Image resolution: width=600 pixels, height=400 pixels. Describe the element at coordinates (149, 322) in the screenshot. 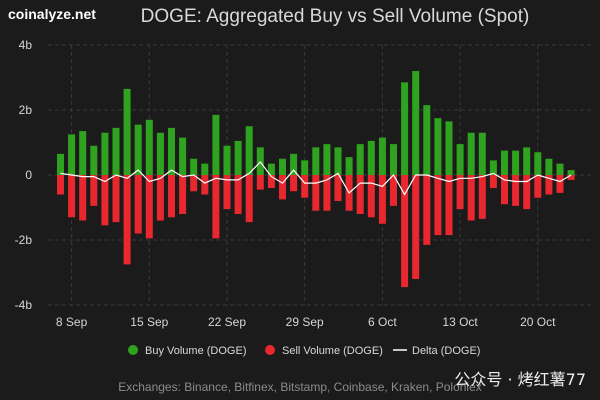

I see `x-tick-label: 15 Sep` at that location.